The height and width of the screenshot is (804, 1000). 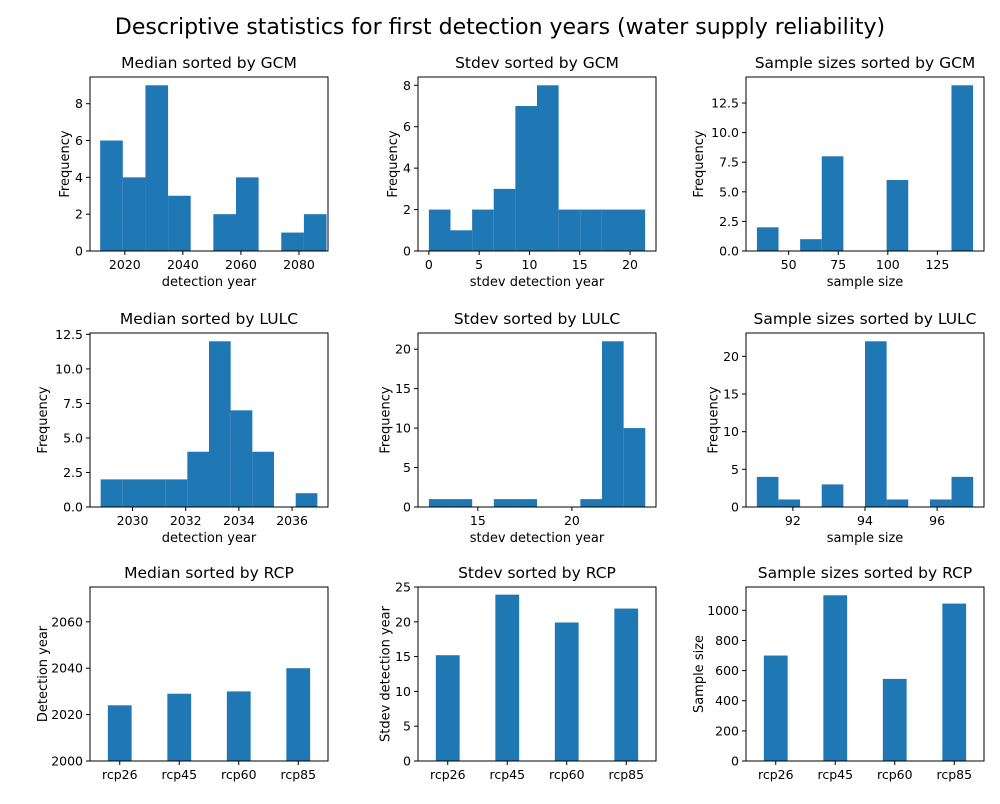 I want to click on x-tick-label: 2032, so click(x=186, y=520).